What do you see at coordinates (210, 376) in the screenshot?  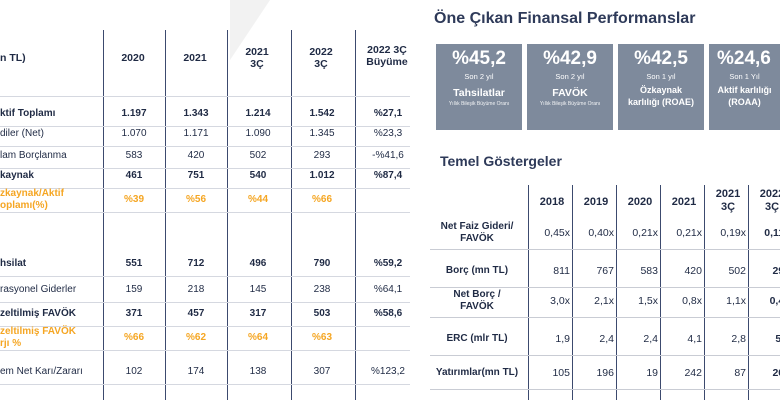 I see `table-row: em Net Karı/Zararı 102 174 138 307 %123,2` at bounding box center [210, 376].